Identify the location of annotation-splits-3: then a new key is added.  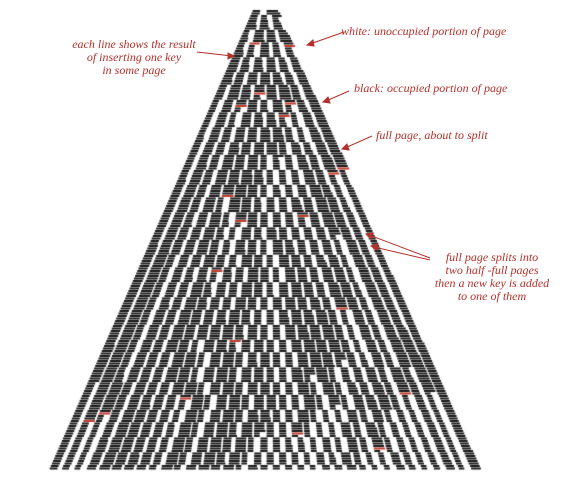
(492, 283).